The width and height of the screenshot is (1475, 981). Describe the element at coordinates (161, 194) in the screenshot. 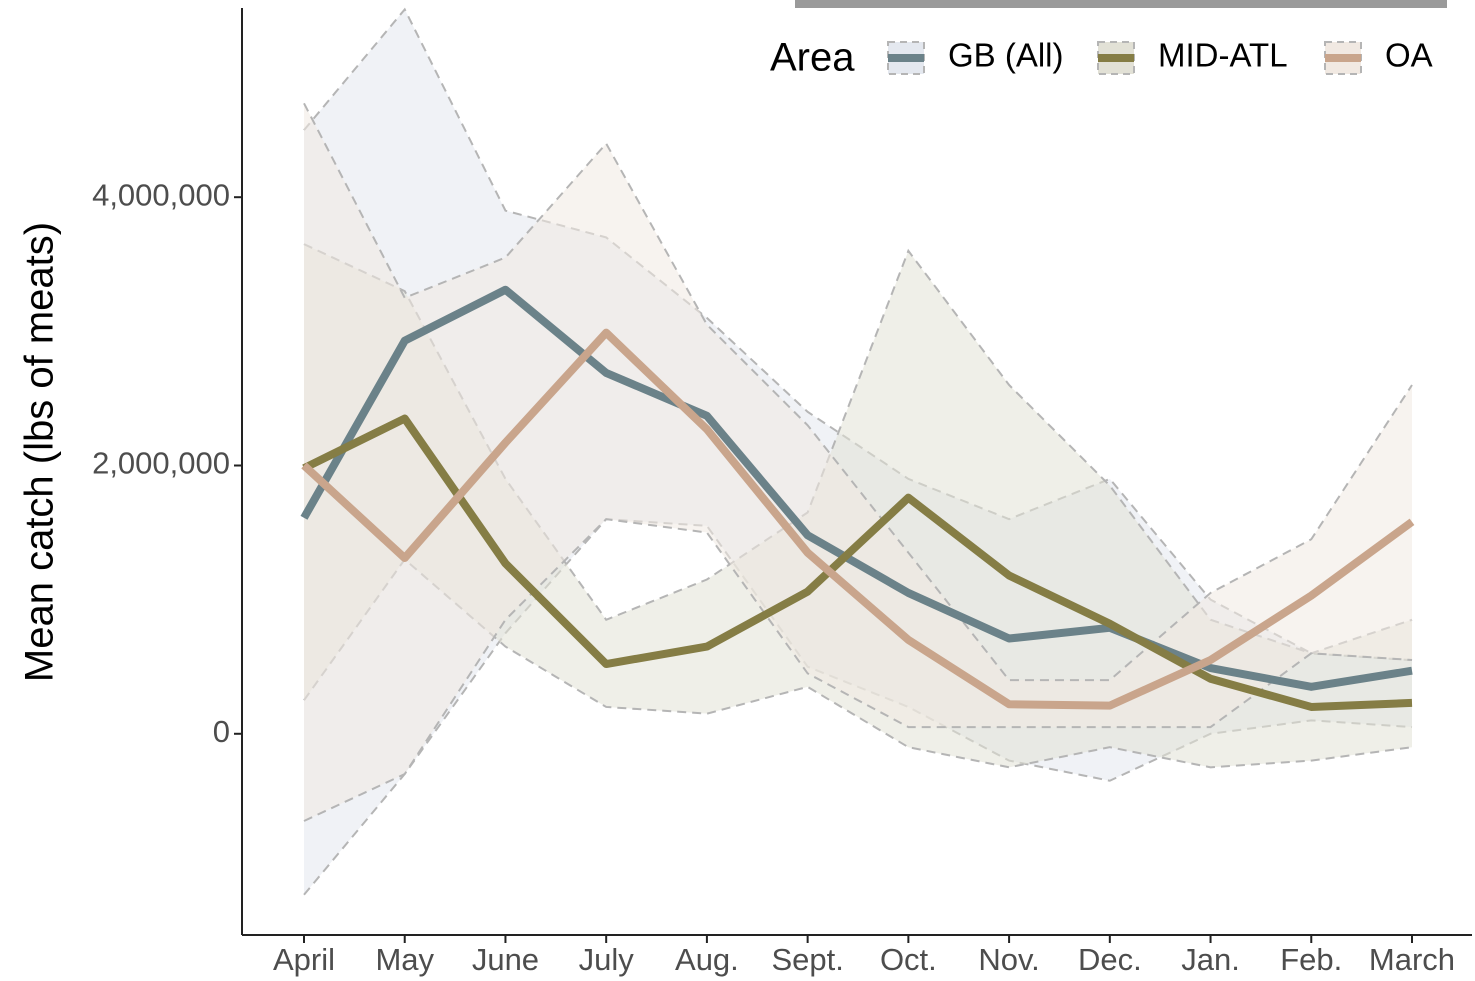

I see `y-tick-label: 4,000,000` at that location.